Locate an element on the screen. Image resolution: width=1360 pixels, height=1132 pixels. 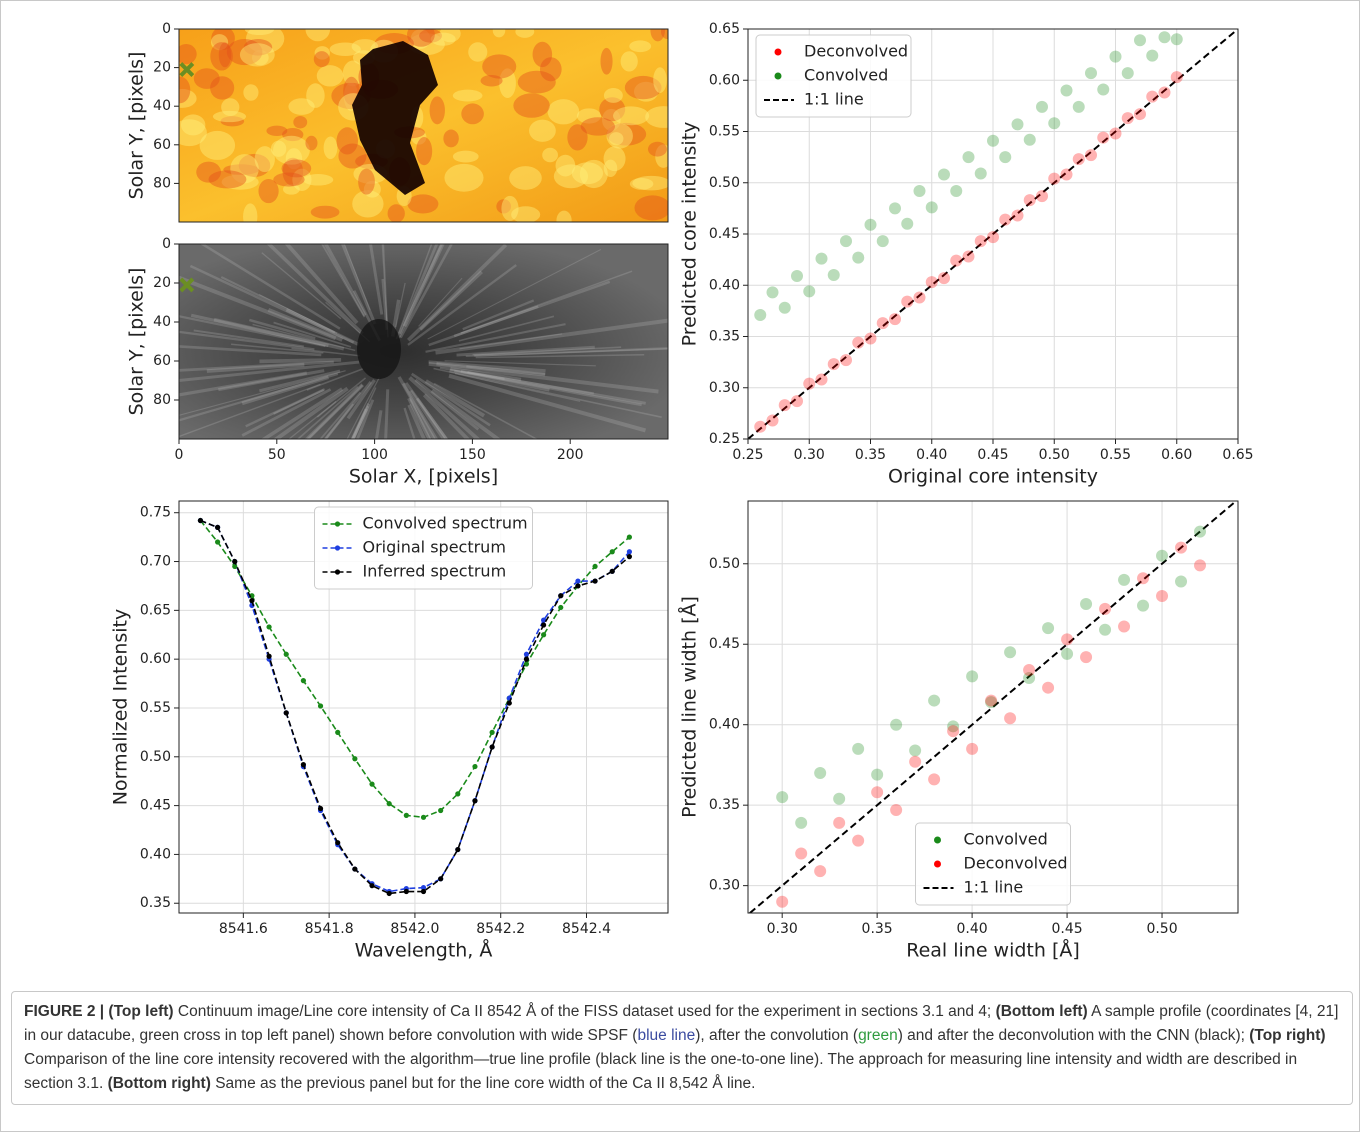
marker-cross is located at coordinates (187, 69).